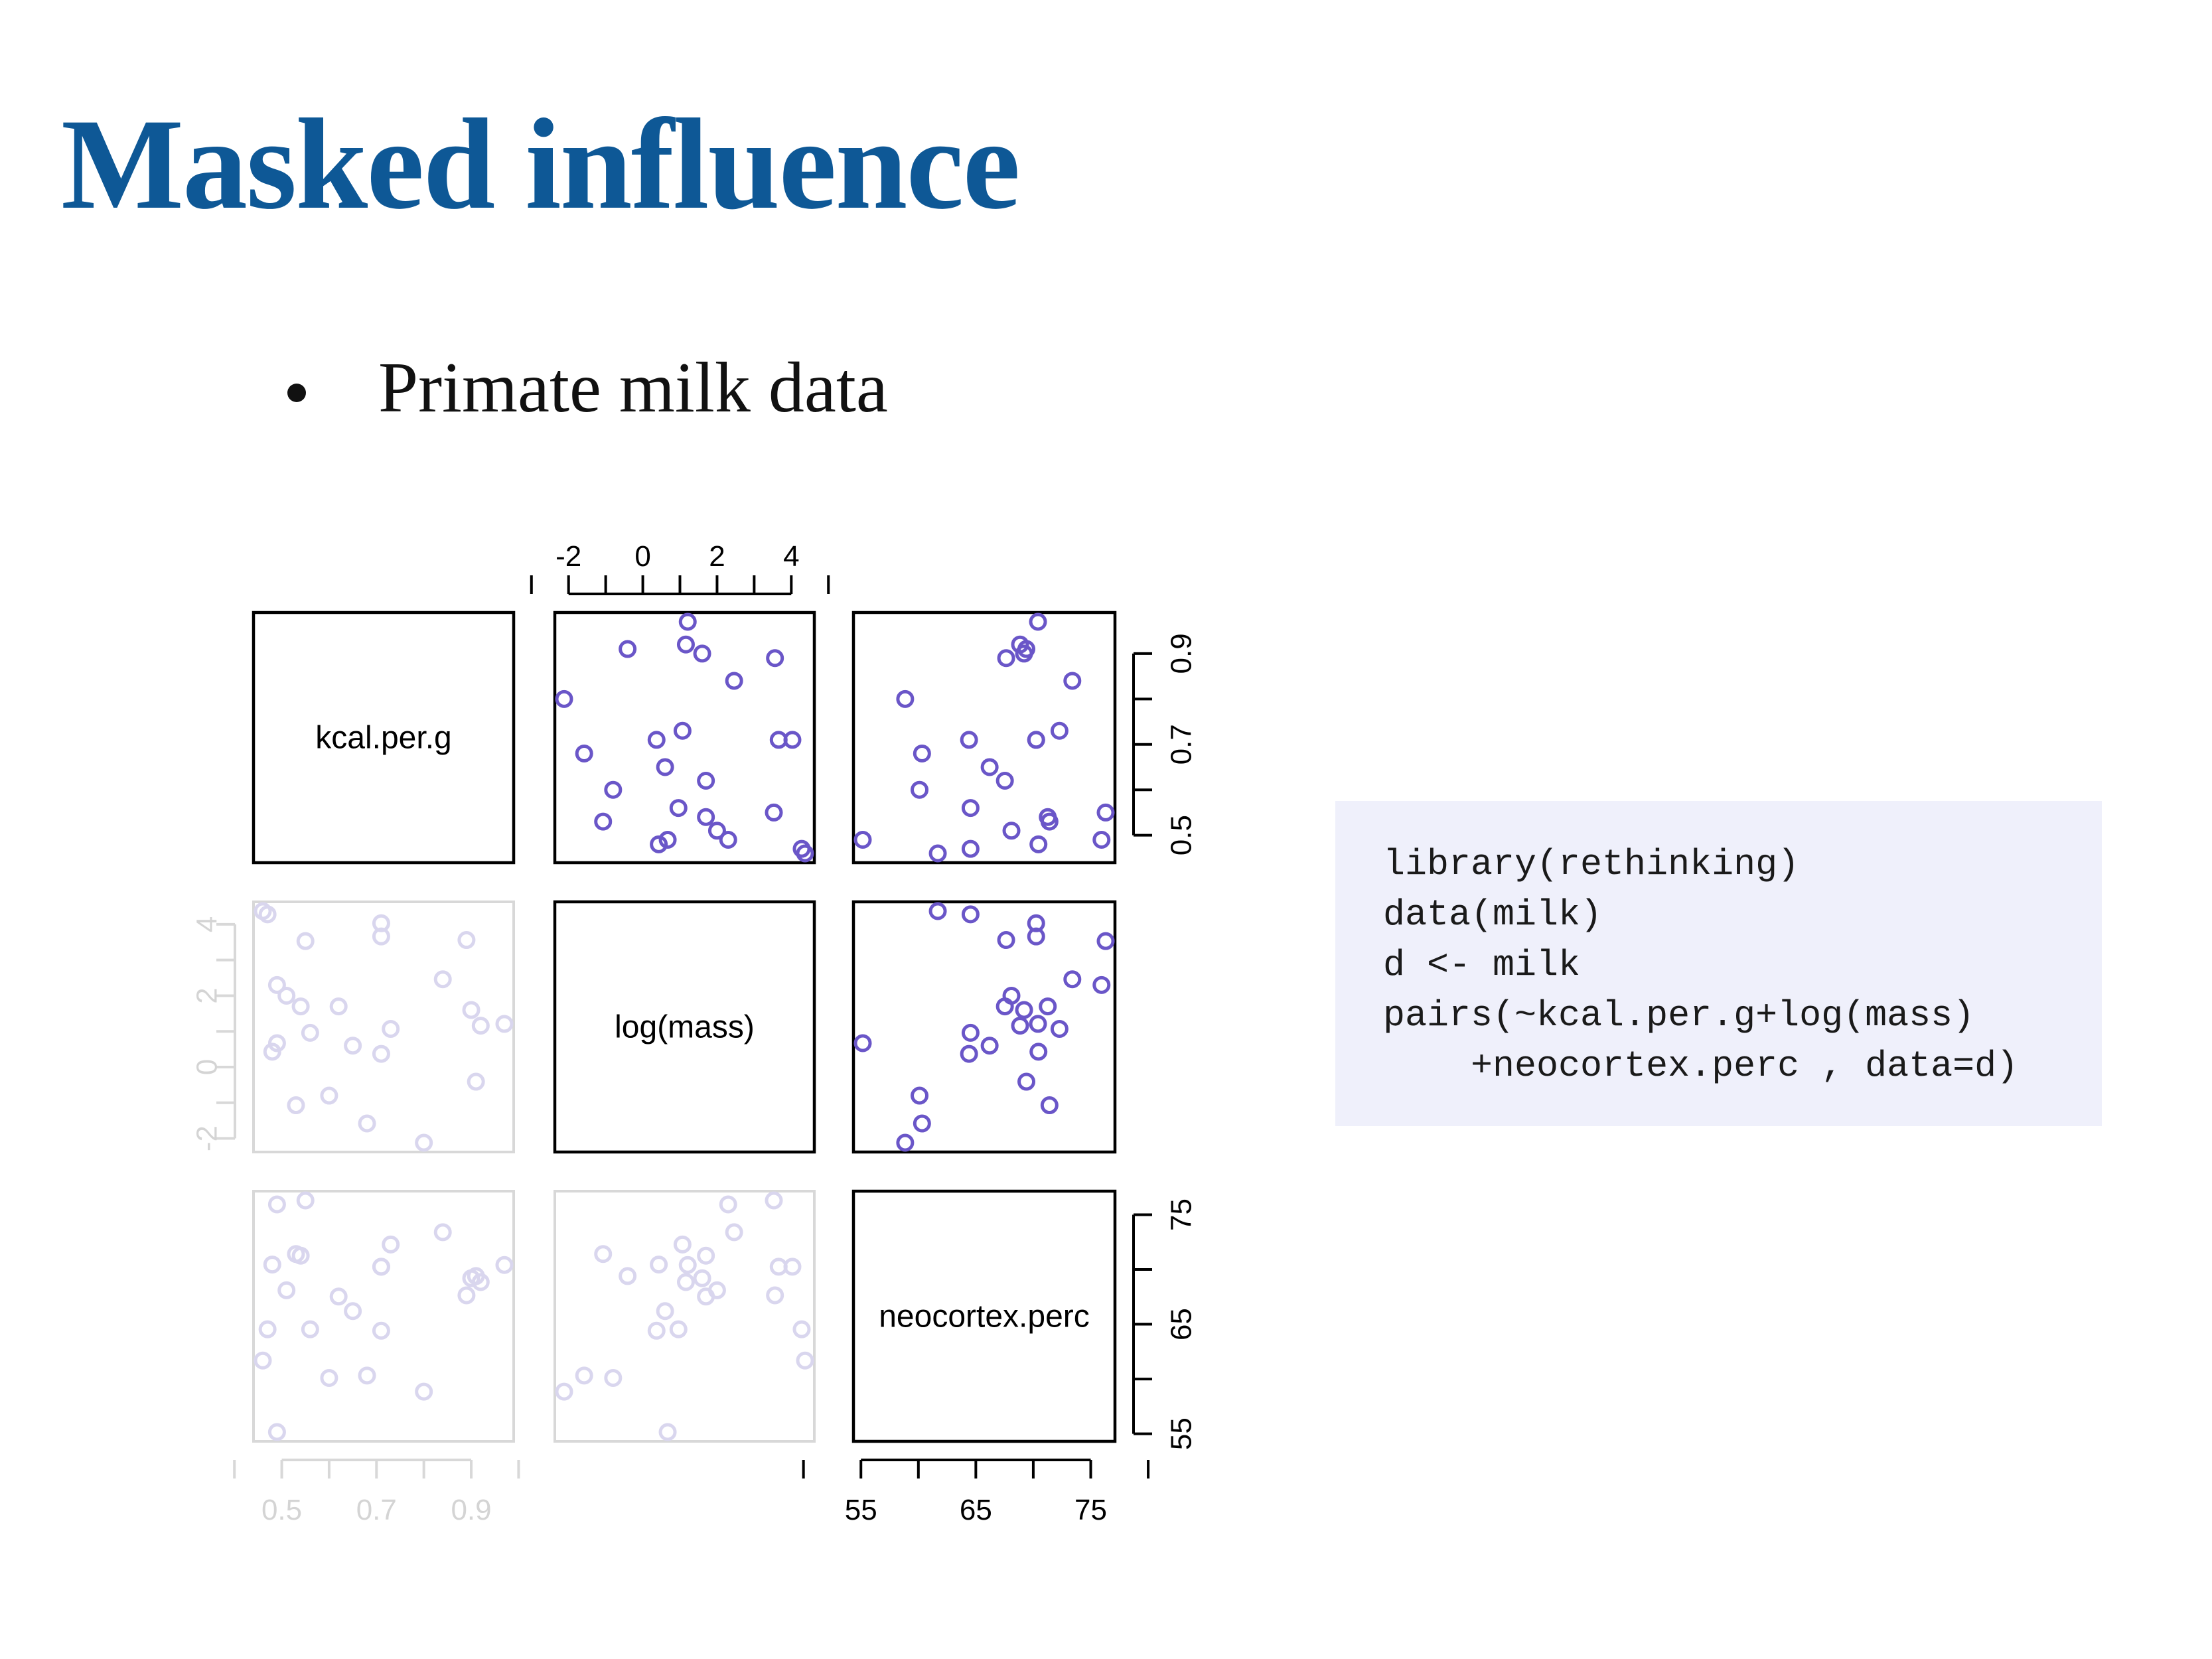 This screenshot has width=2212, height=1659. Describe the element at coordinates (861, 1510) in the screenshot. I see `bottom-axis-neocortex-label-55: 55` at that location.